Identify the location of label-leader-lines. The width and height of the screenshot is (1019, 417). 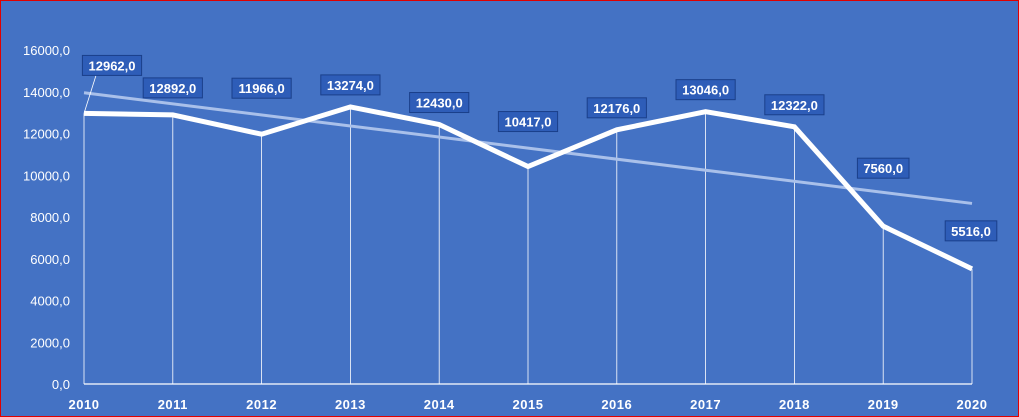
(90, 94).